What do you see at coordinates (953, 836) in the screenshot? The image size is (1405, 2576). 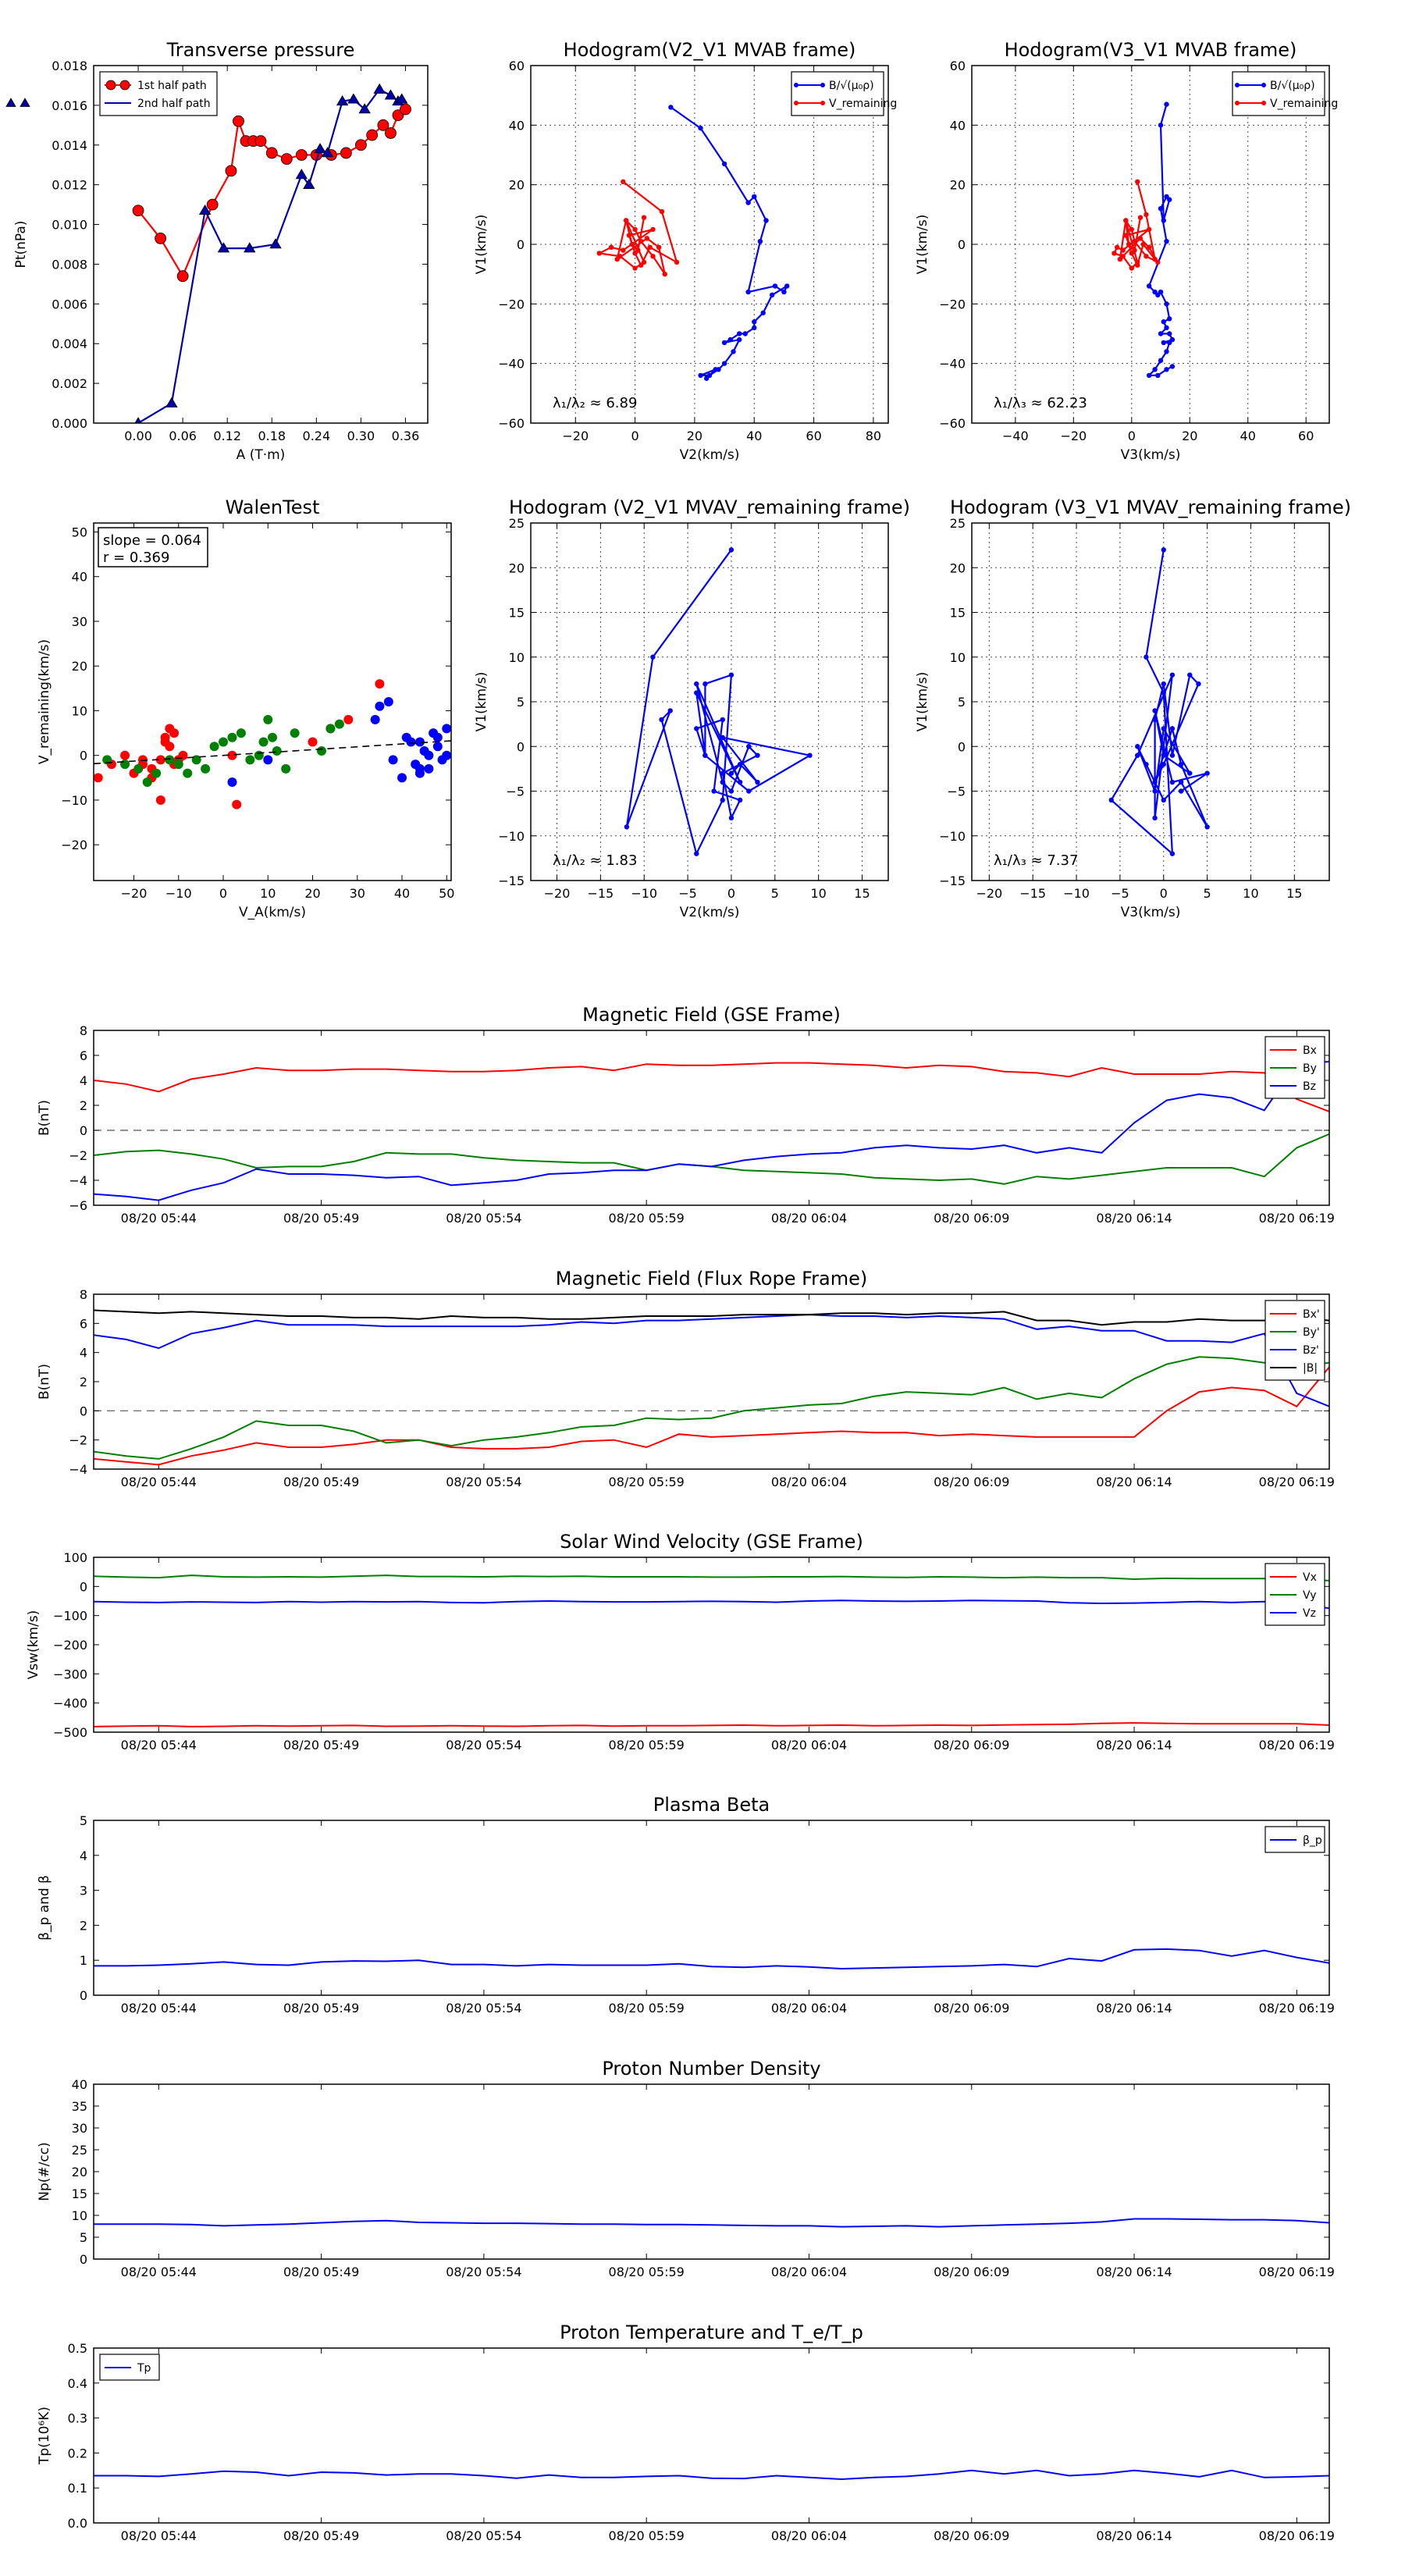 I see `y-tick-label: −10` at bounding box center [953, 836].